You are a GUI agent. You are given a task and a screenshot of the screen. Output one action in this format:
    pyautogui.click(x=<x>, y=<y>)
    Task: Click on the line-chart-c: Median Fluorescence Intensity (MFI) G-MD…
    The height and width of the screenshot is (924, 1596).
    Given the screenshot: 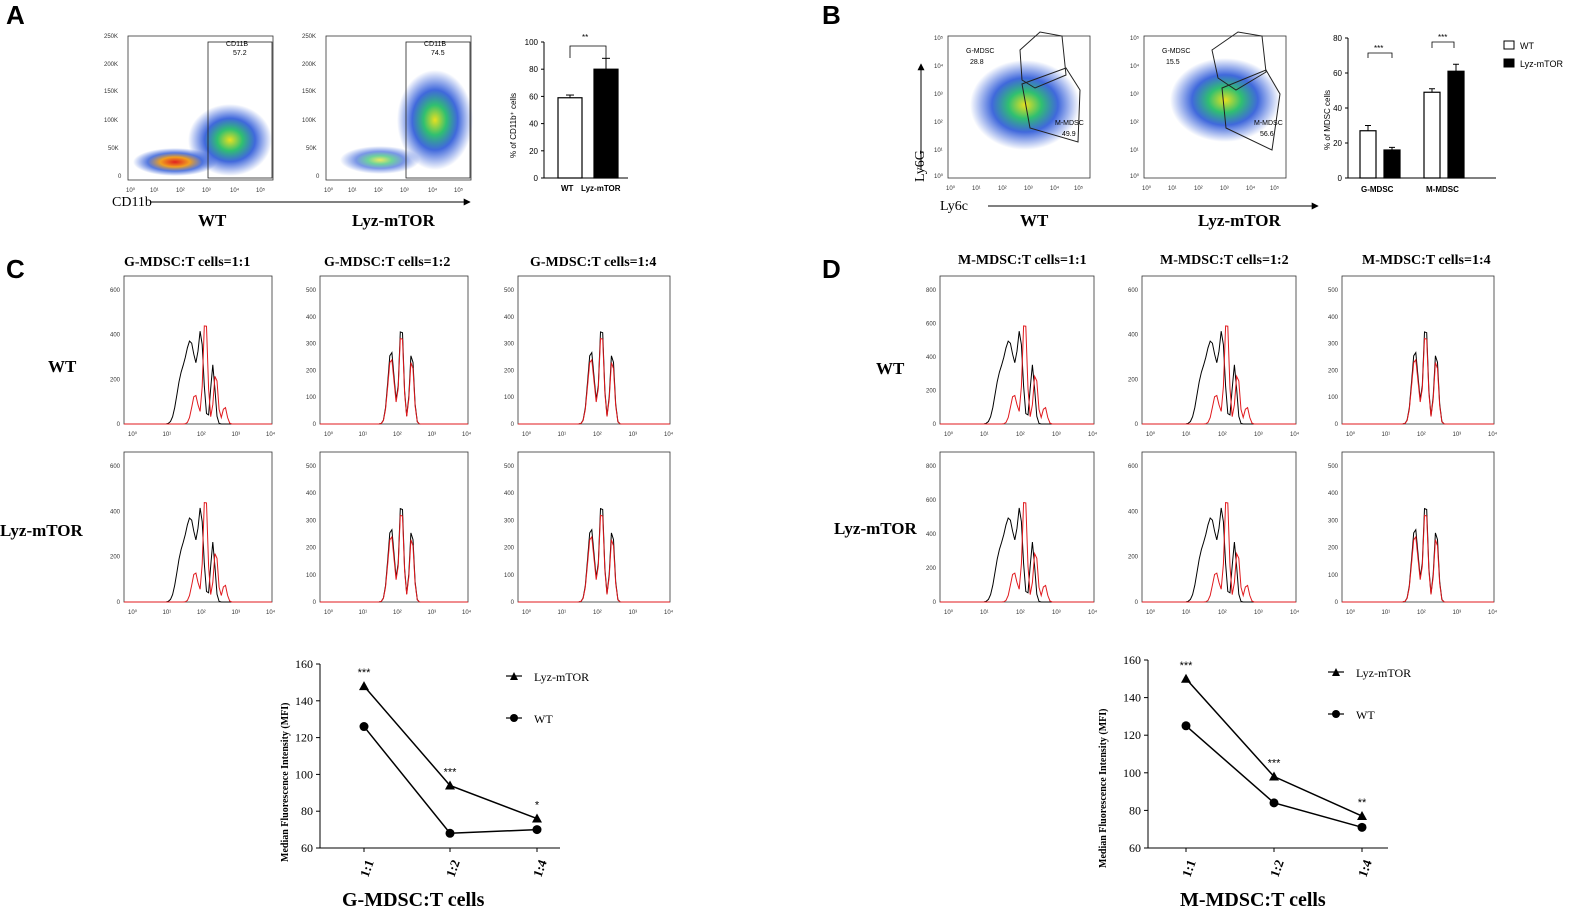 What is the action you would take?
    pyautogui.click(x=434, y=784)
    